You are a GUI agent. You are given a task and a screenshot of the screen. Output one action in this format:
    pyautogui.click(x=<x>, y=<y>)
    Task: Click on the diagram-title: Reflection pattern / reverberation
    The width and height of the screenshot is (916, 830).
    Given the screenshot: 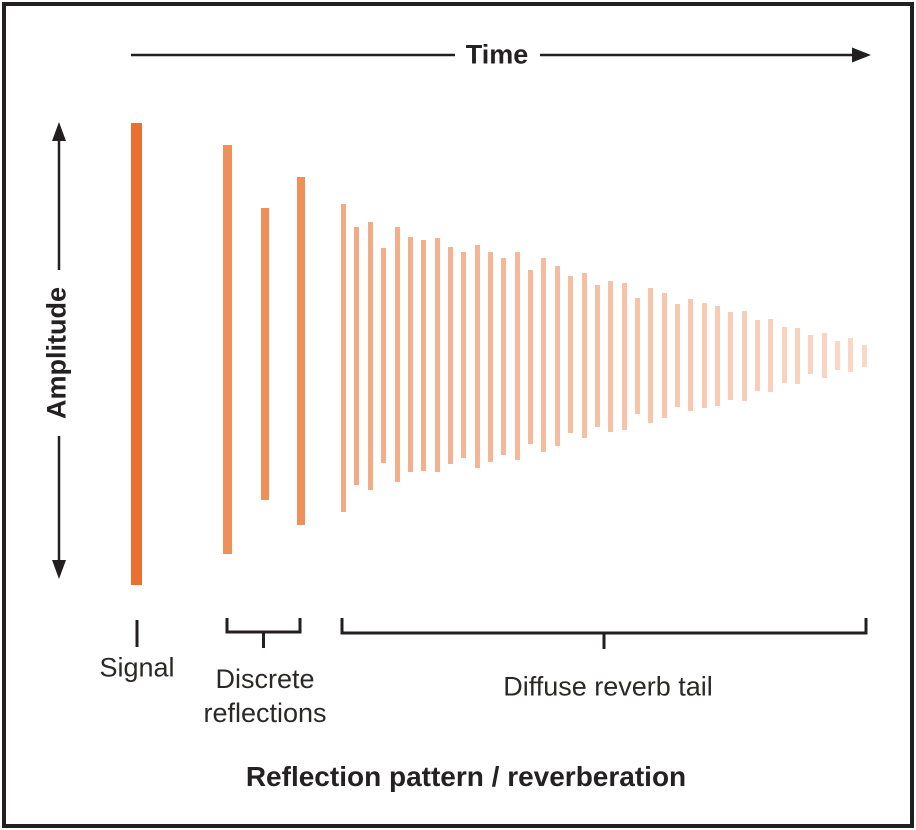 What is the action you would take?
    pyautogui.click(x=466, y=776)
    